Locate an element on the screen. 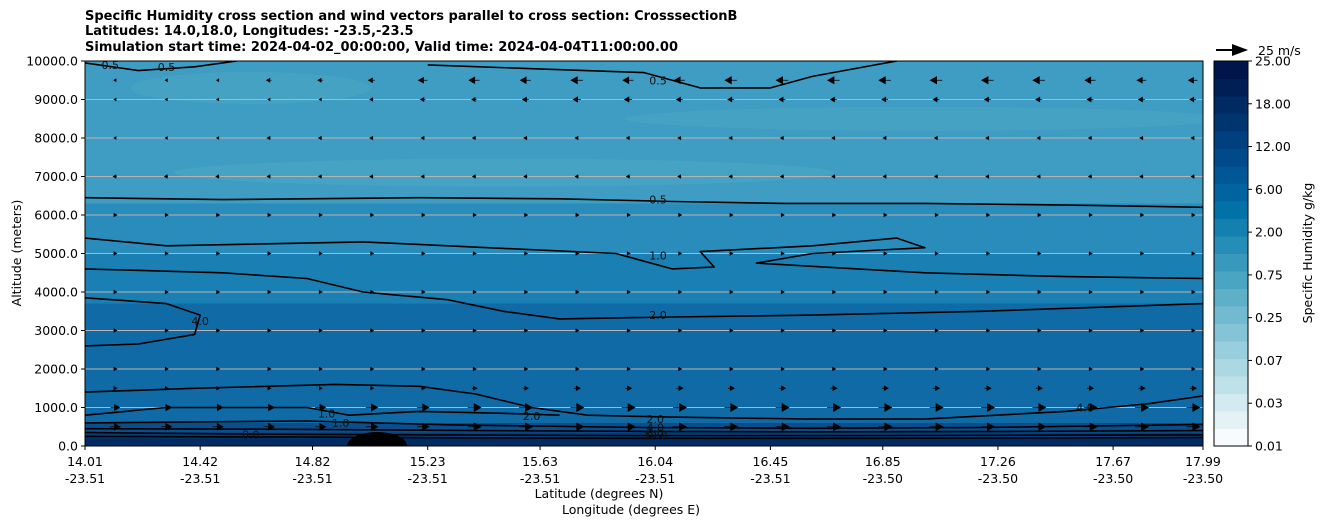  colorbar-tick-label: 0.03 is located at coordinates (1269, 403).